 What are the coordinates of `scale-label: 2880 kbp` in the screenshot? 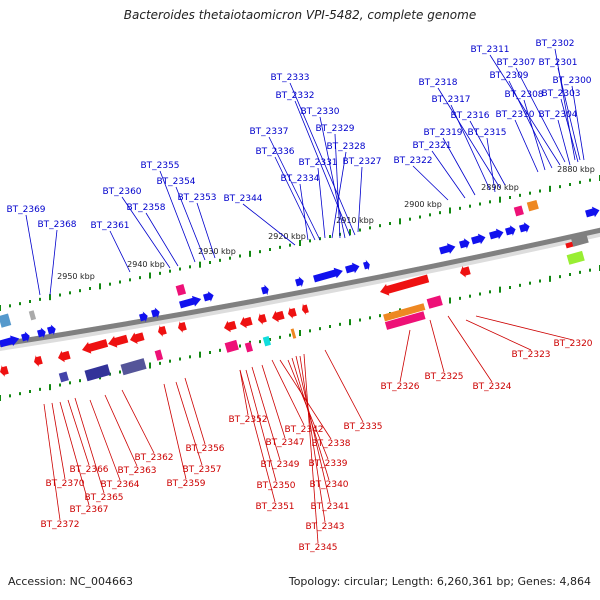 It's located at (576, 169).